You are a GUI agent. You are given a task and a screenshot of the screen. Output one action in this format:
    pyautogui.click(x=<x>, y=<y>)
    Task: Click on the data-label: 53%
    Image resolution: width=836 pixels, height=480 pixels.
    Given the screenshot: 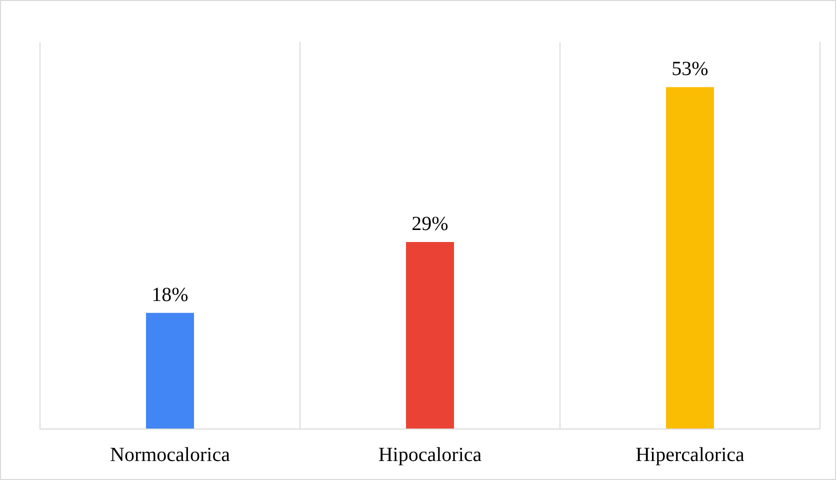 What is the action you would take?
    pyautogui.click(x=690, y=69)
    